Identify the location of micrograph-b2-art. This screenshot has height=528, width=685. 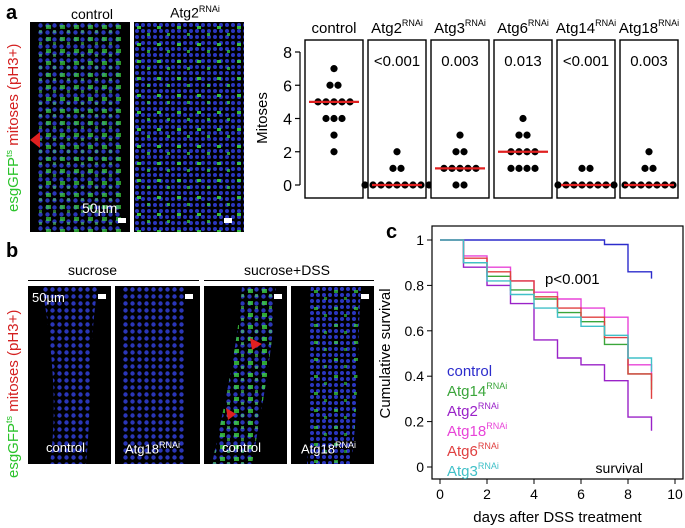
(153, 375).